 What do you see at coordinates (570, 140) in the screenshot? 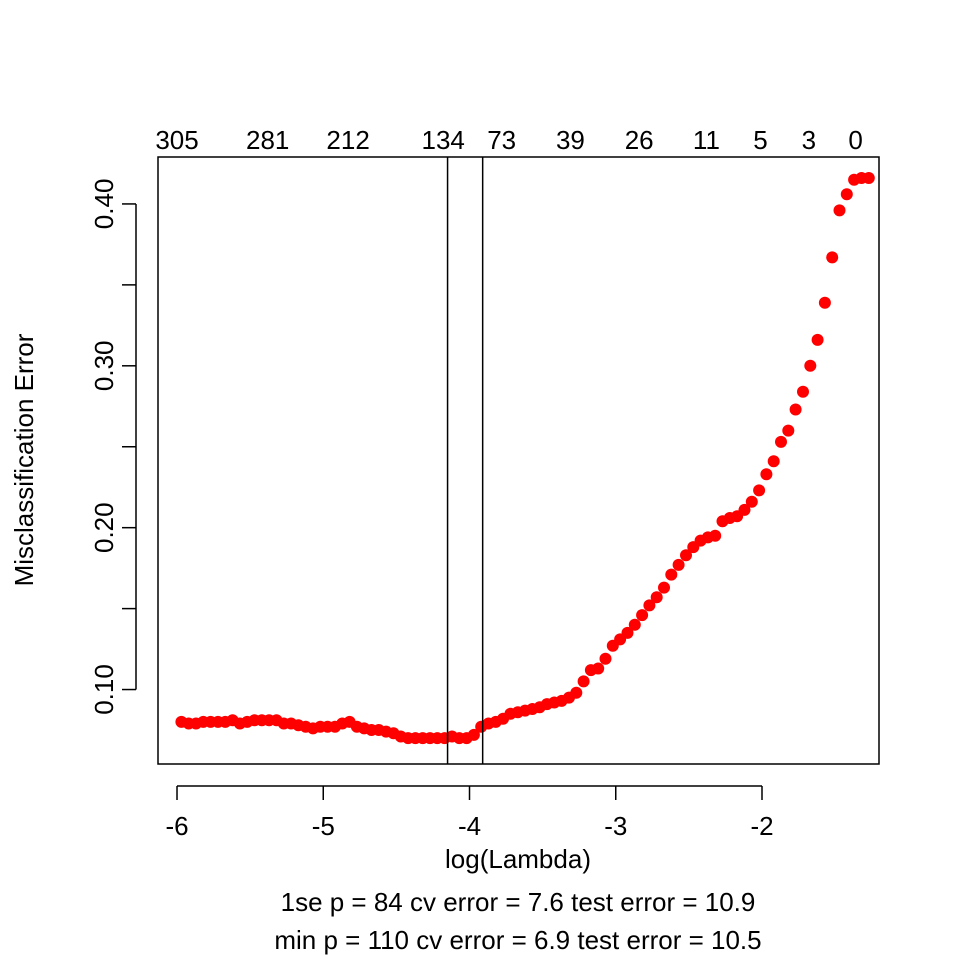
I see `top-tick-label: 39` at bounding box center [570, 140].